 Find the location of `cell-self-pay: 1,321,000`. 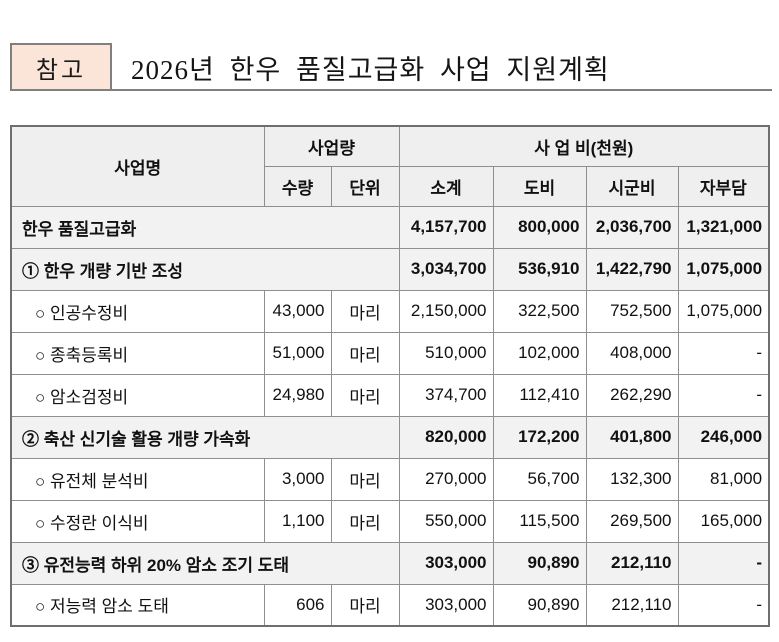

cell-self-pay: 1,321,000 is located at coordinates (723, 227).